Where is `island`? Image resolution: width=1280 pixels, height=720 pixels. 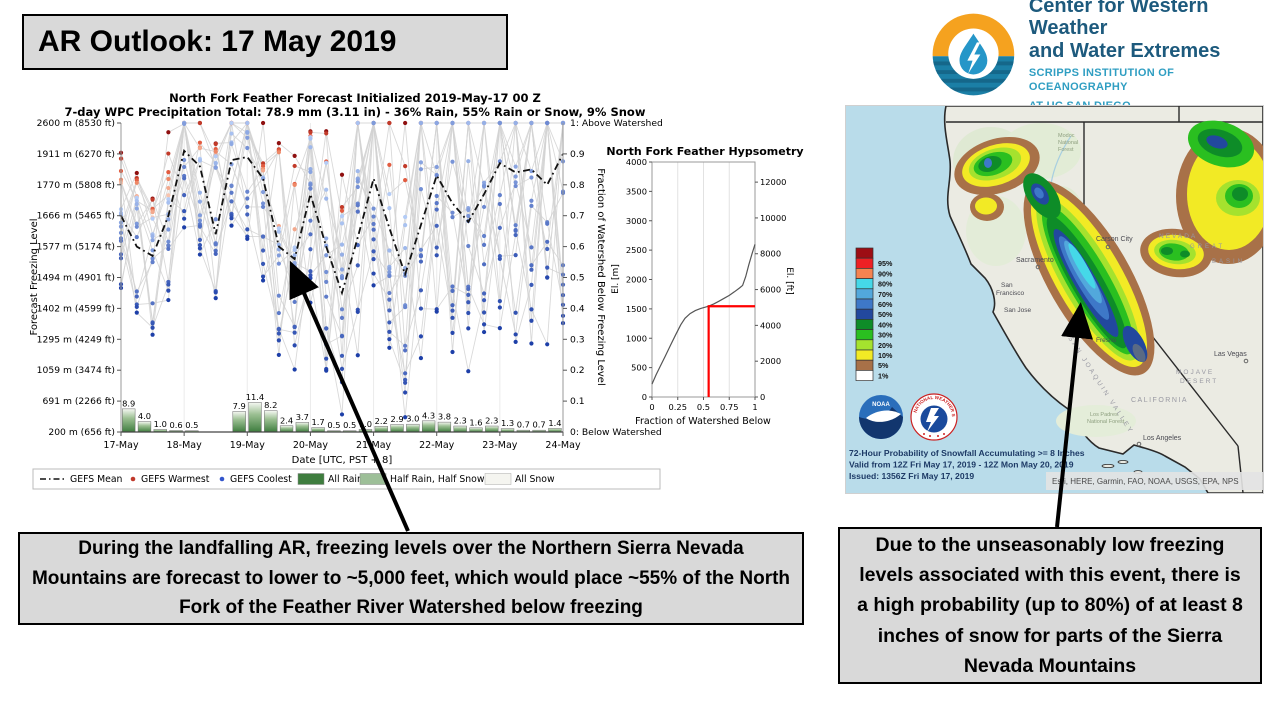
island is located at coordinates (1123, 462).